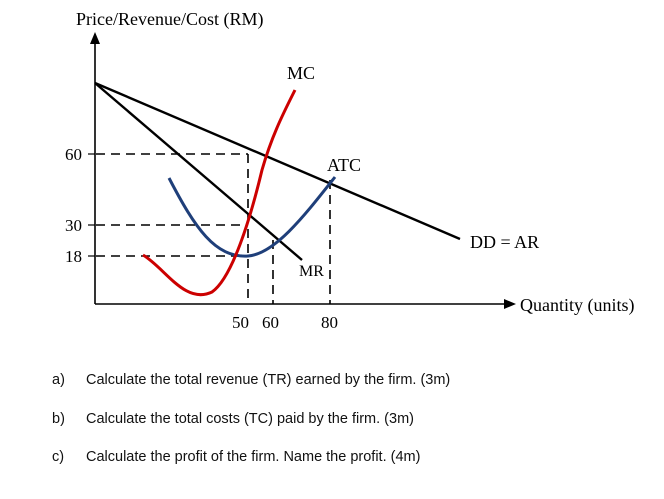 This screenshot has width=664, height=499. I want to click on y-axis-arrow, so click(95, 38).